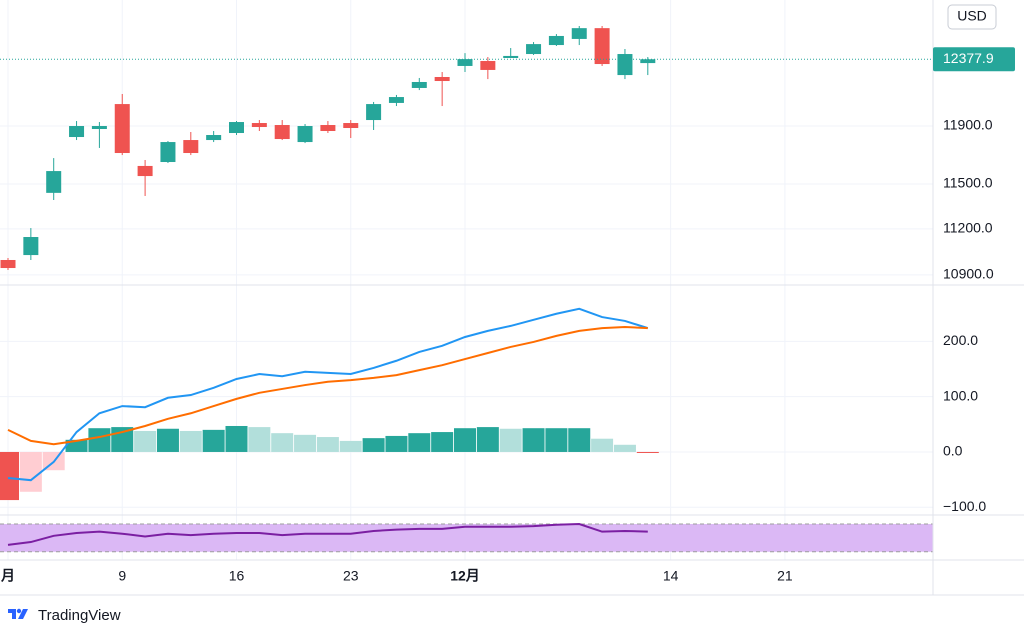 The height and width of the screenshot is (637, 1024). Describe the element at coordinates (968, 58) in the screenshot. I see `last-price-label: 12377.9` at that location.